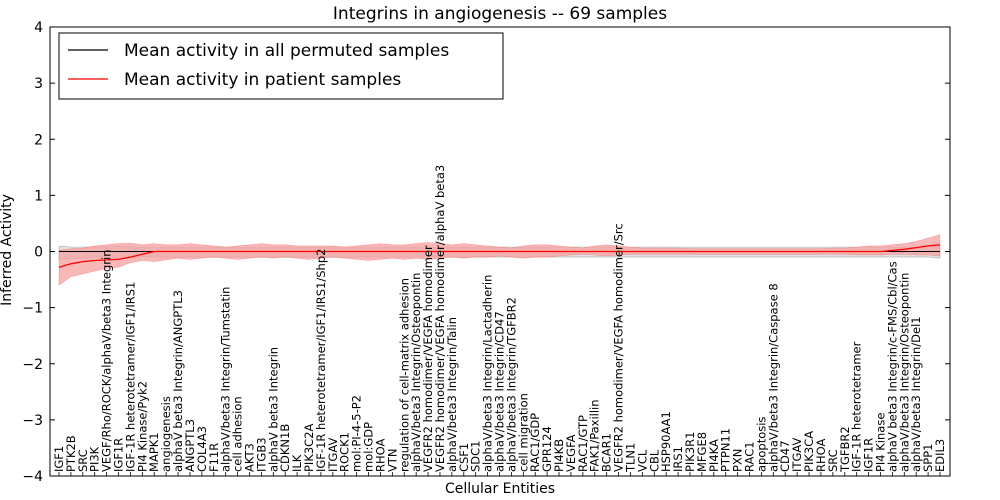 This screenshot has height=500, width=1000. What do you see at coordinates (452, 394) in the screenshot?
I see `x-entity-label: alphaV/beta3 Integrin/Talin` at bounding box center [452, 394].